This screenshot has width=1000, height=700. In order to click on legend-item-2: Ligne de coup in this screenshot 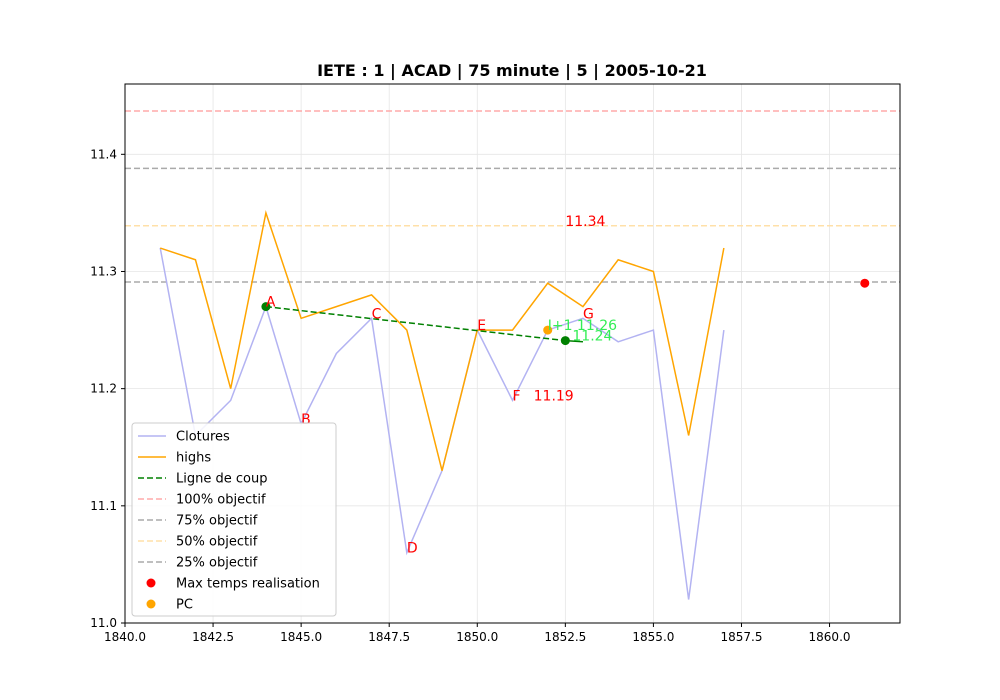, I will do `click(202, 479)`.